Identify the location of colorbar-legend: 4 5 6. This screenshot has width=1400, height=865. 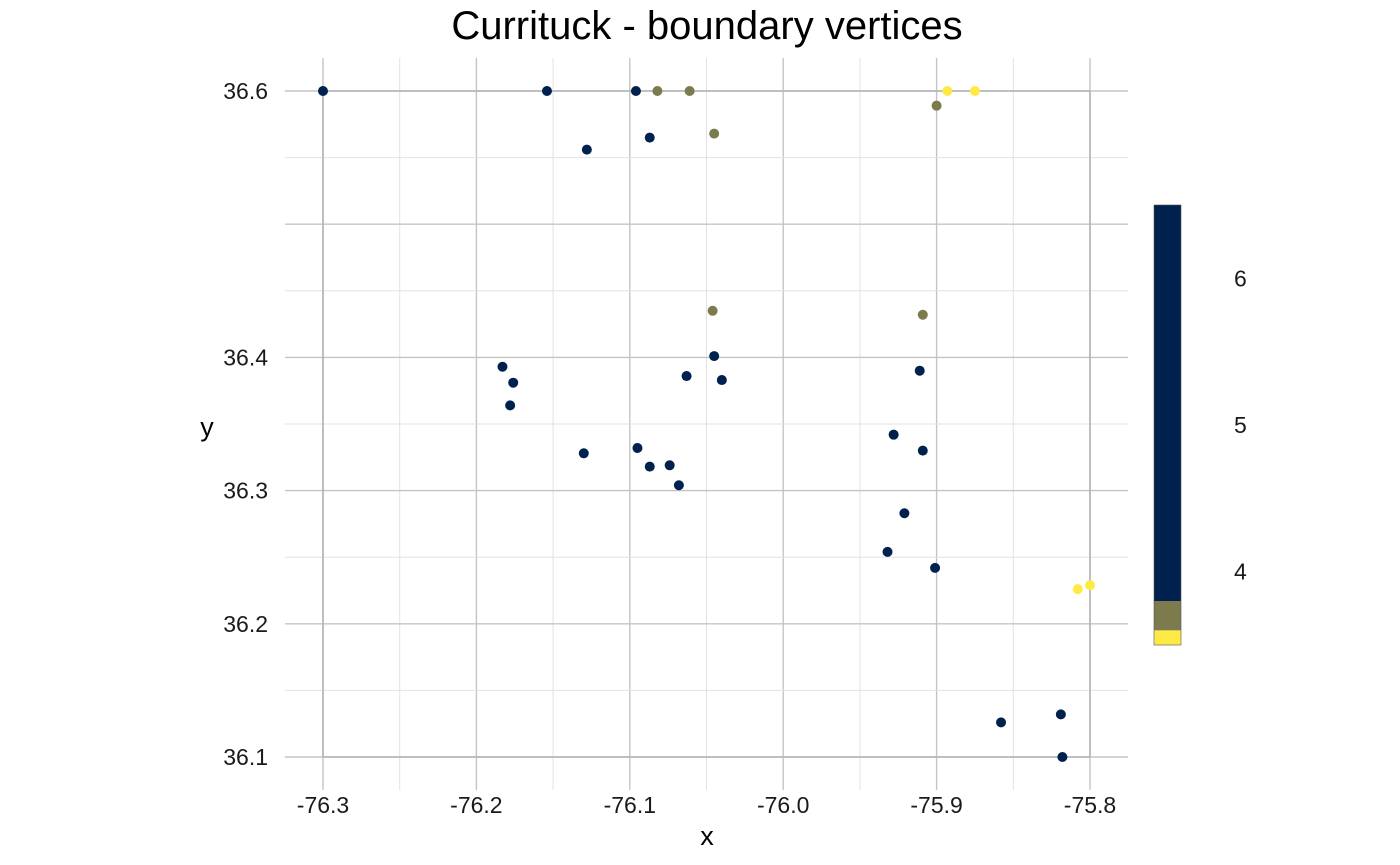
(1200, 425).